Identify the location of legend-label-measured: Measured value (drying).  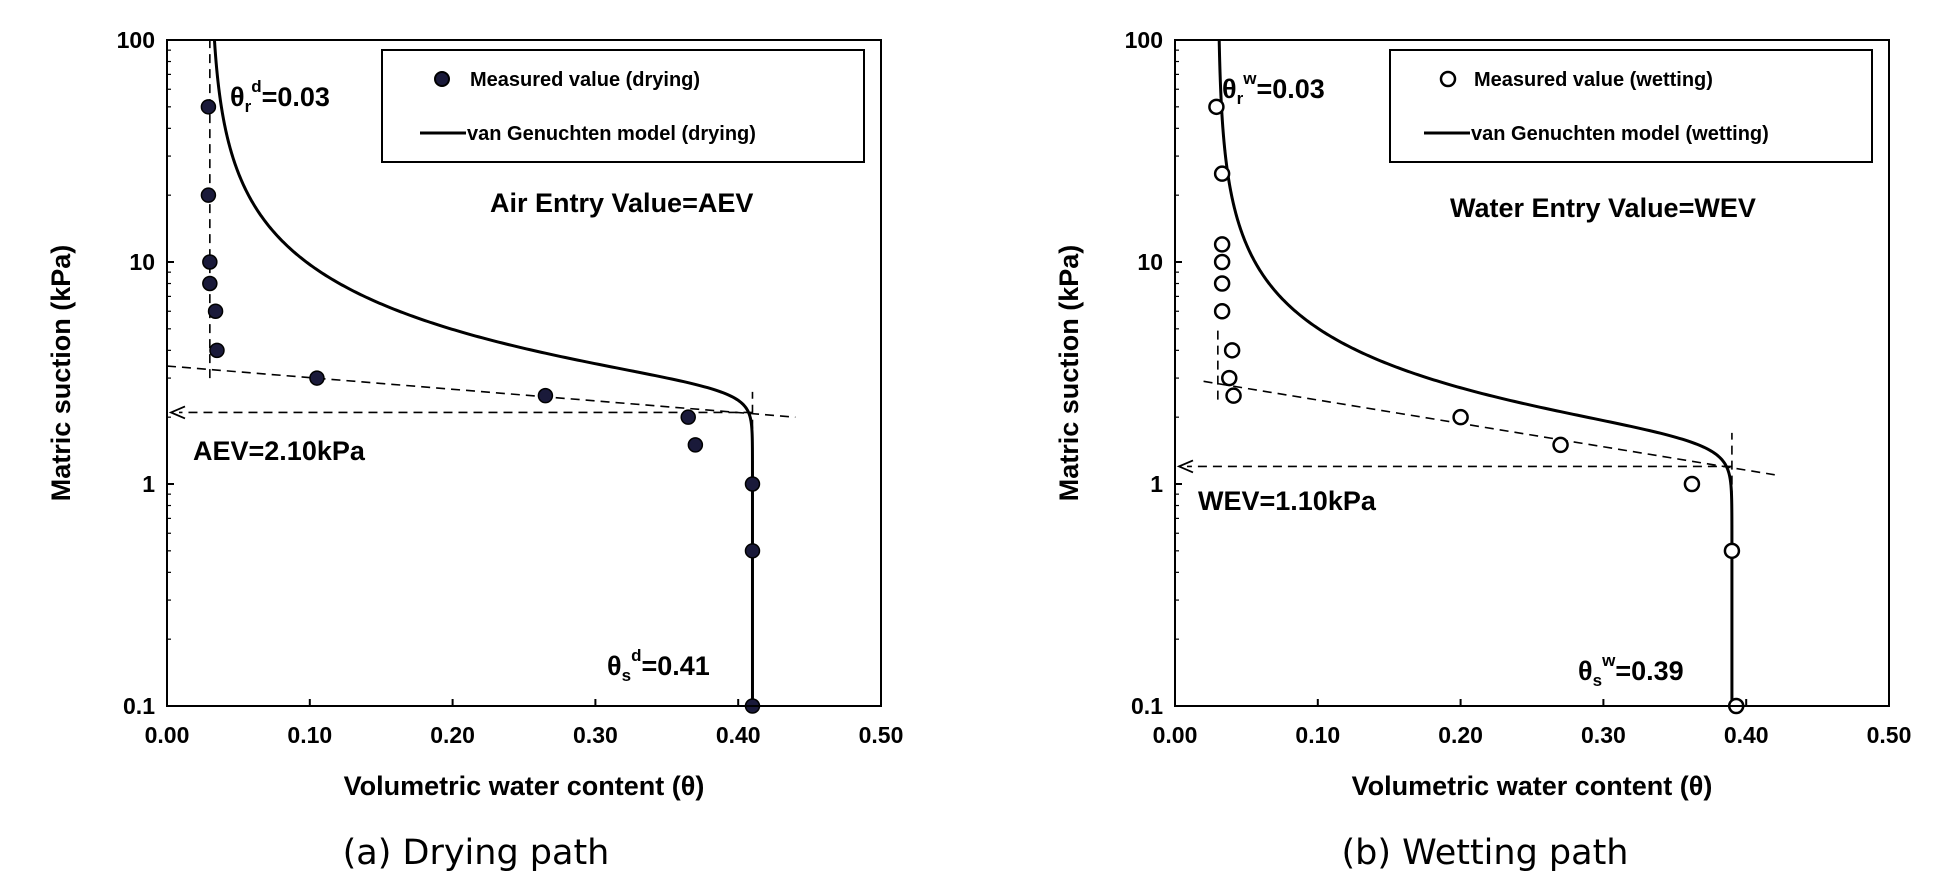
(585, 80).